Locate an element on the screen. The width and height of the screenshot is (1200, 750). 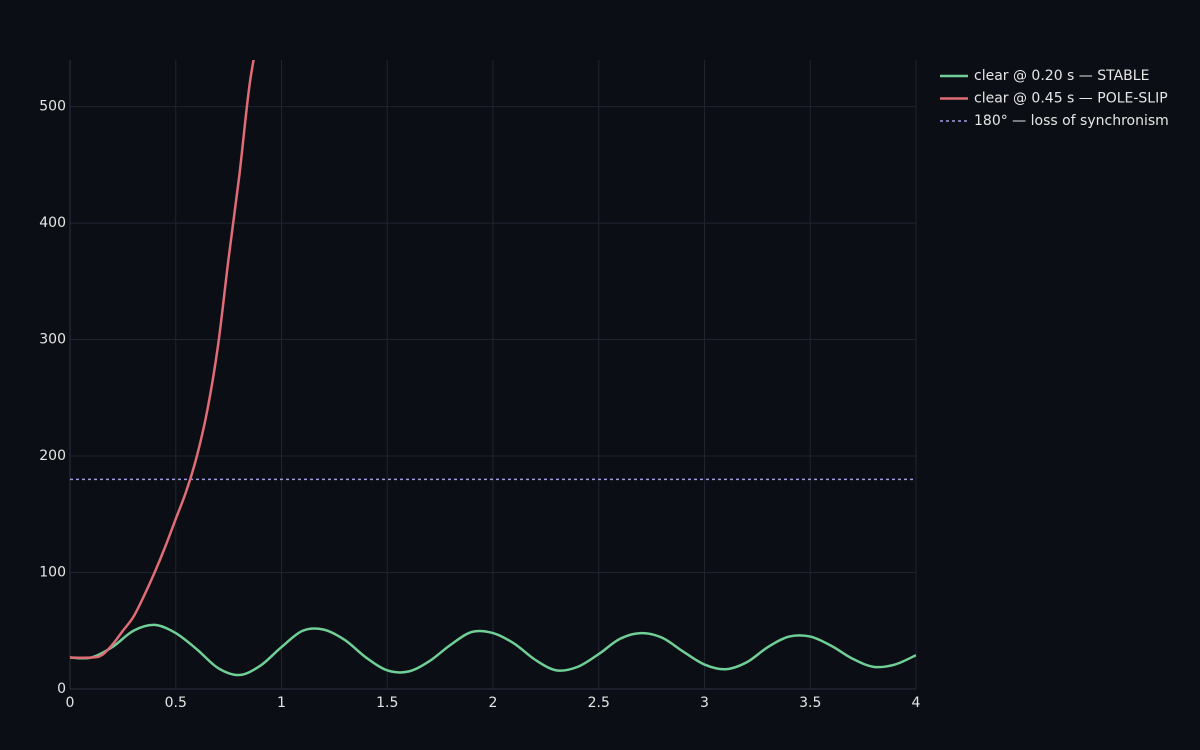
y-tick-label: 400 is located at coordinates (52, 223).